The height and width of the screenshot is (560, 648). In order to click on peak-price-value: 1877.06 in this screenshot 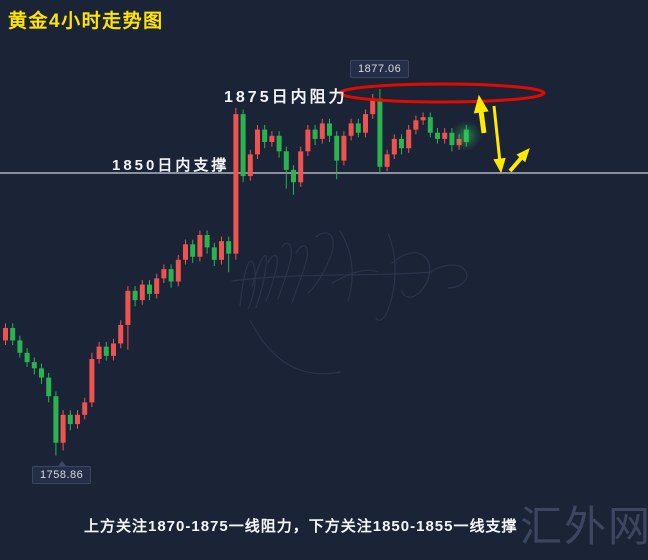, I will do `click(380, 69)`.